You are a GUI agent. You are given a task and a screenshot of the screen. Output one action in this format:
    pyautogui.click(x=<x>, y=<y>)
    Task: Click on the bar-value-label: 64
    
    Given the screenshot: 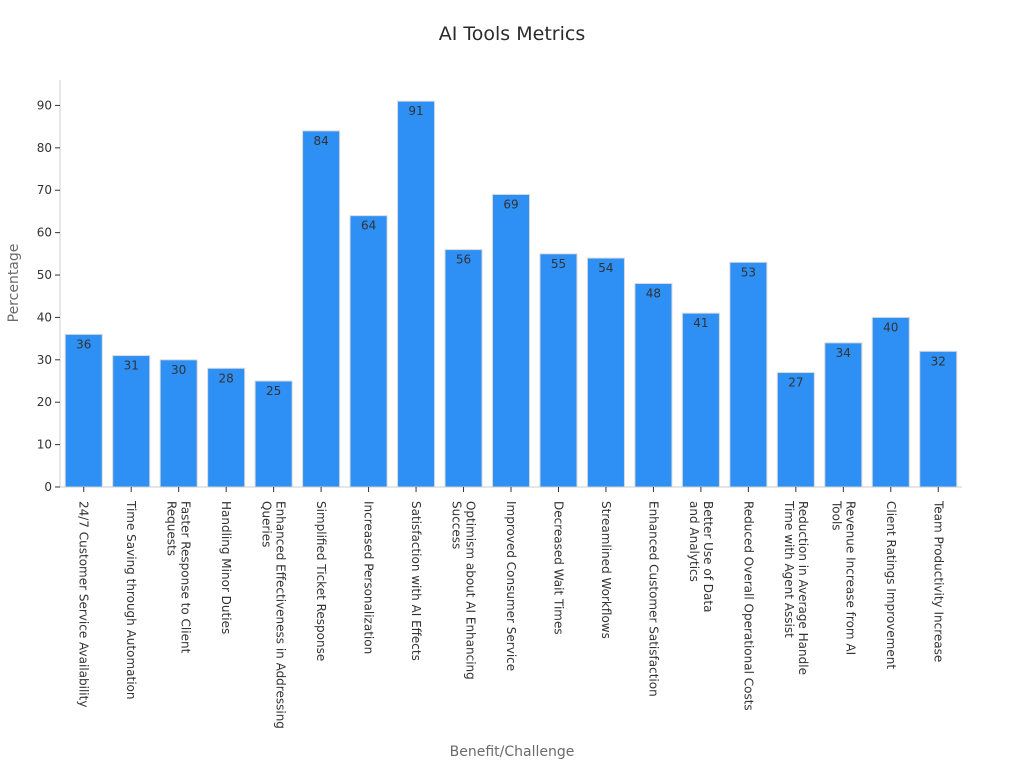 What is the action you would take?
    pyautogui.click(x=368, y=226)
    